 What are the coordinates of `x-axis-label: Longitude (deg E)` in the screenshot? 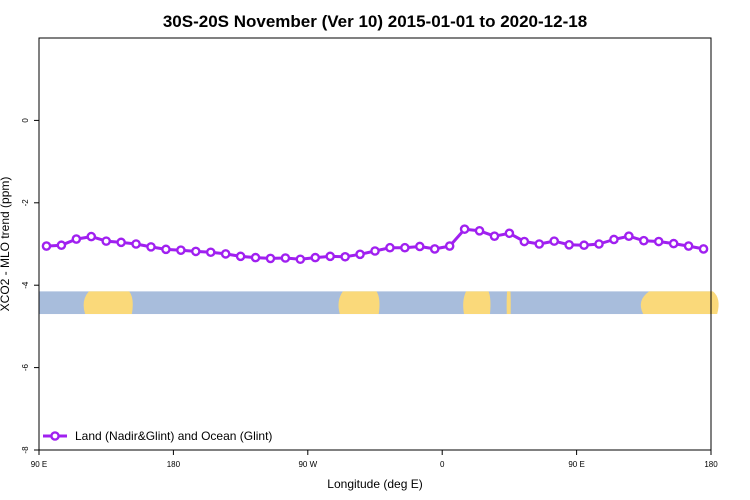 It's located at (374, 484).